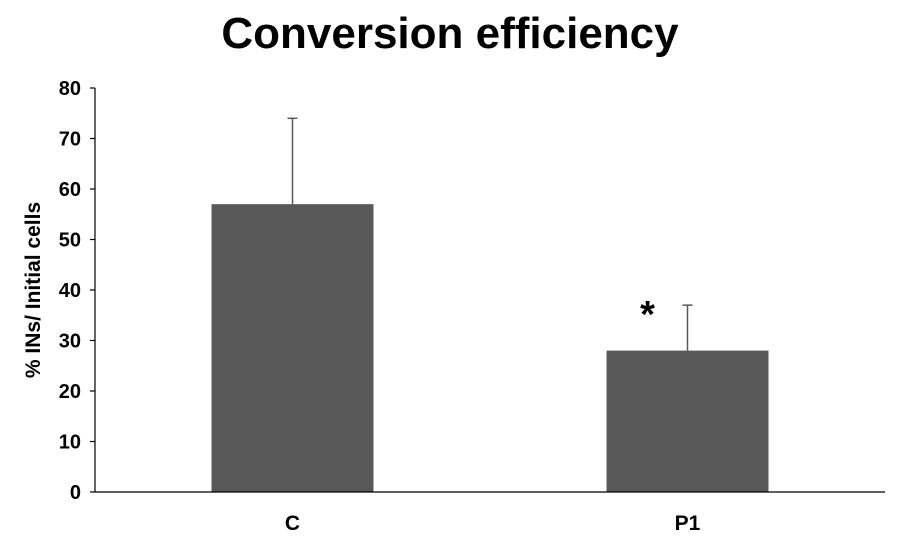  What do you see at coordinates (70, 392) in the screenshot?
I see `y-tick-label: 20` at bounding box center [70, 392].